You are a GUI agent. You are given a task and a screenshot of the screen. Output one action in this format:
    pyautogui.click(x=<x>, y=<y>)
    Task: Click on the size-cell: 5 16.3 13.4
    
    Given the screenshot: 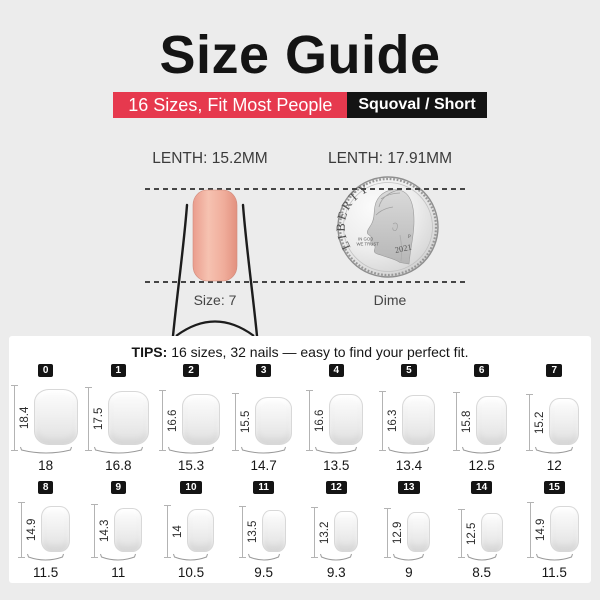 What is the action you would take?
    pyautogui.click(x=409, y=418)
    